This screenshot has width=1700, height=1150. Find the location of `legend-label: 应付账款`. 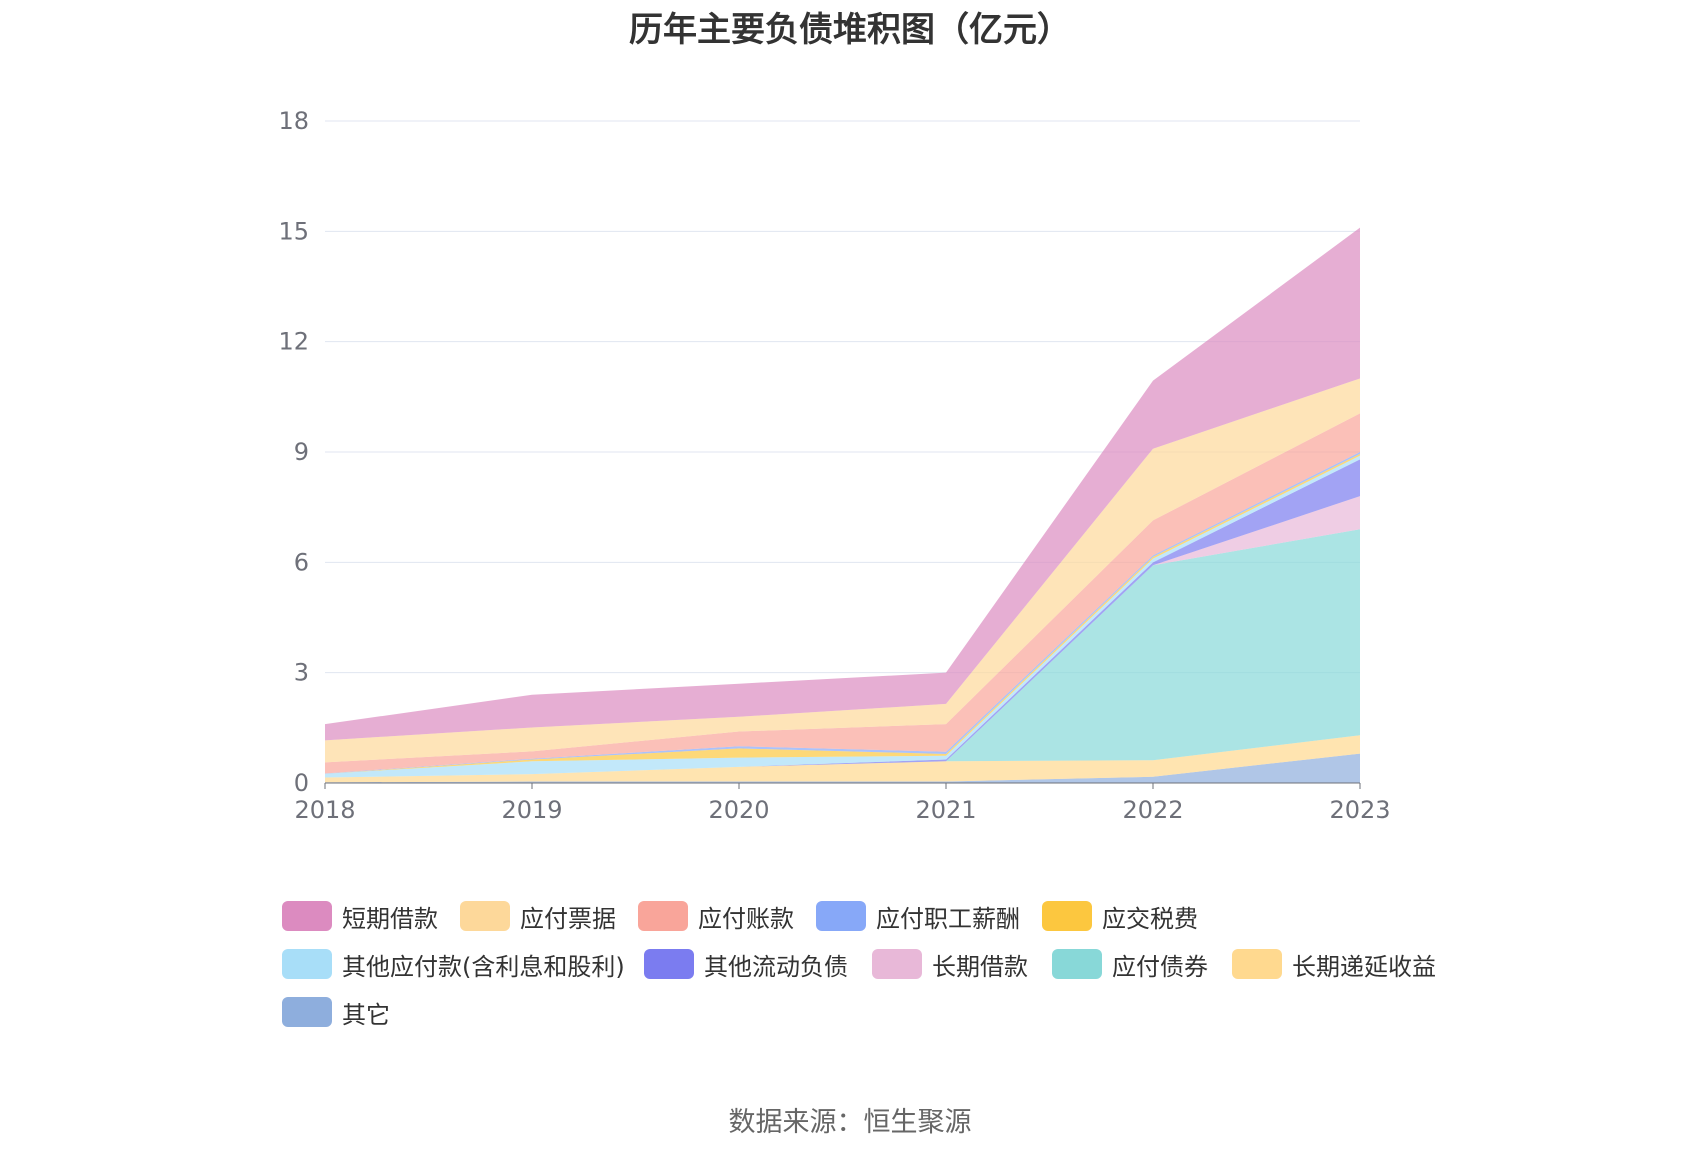

legend-label: 应付账款 is located at coordinates (746, 918).